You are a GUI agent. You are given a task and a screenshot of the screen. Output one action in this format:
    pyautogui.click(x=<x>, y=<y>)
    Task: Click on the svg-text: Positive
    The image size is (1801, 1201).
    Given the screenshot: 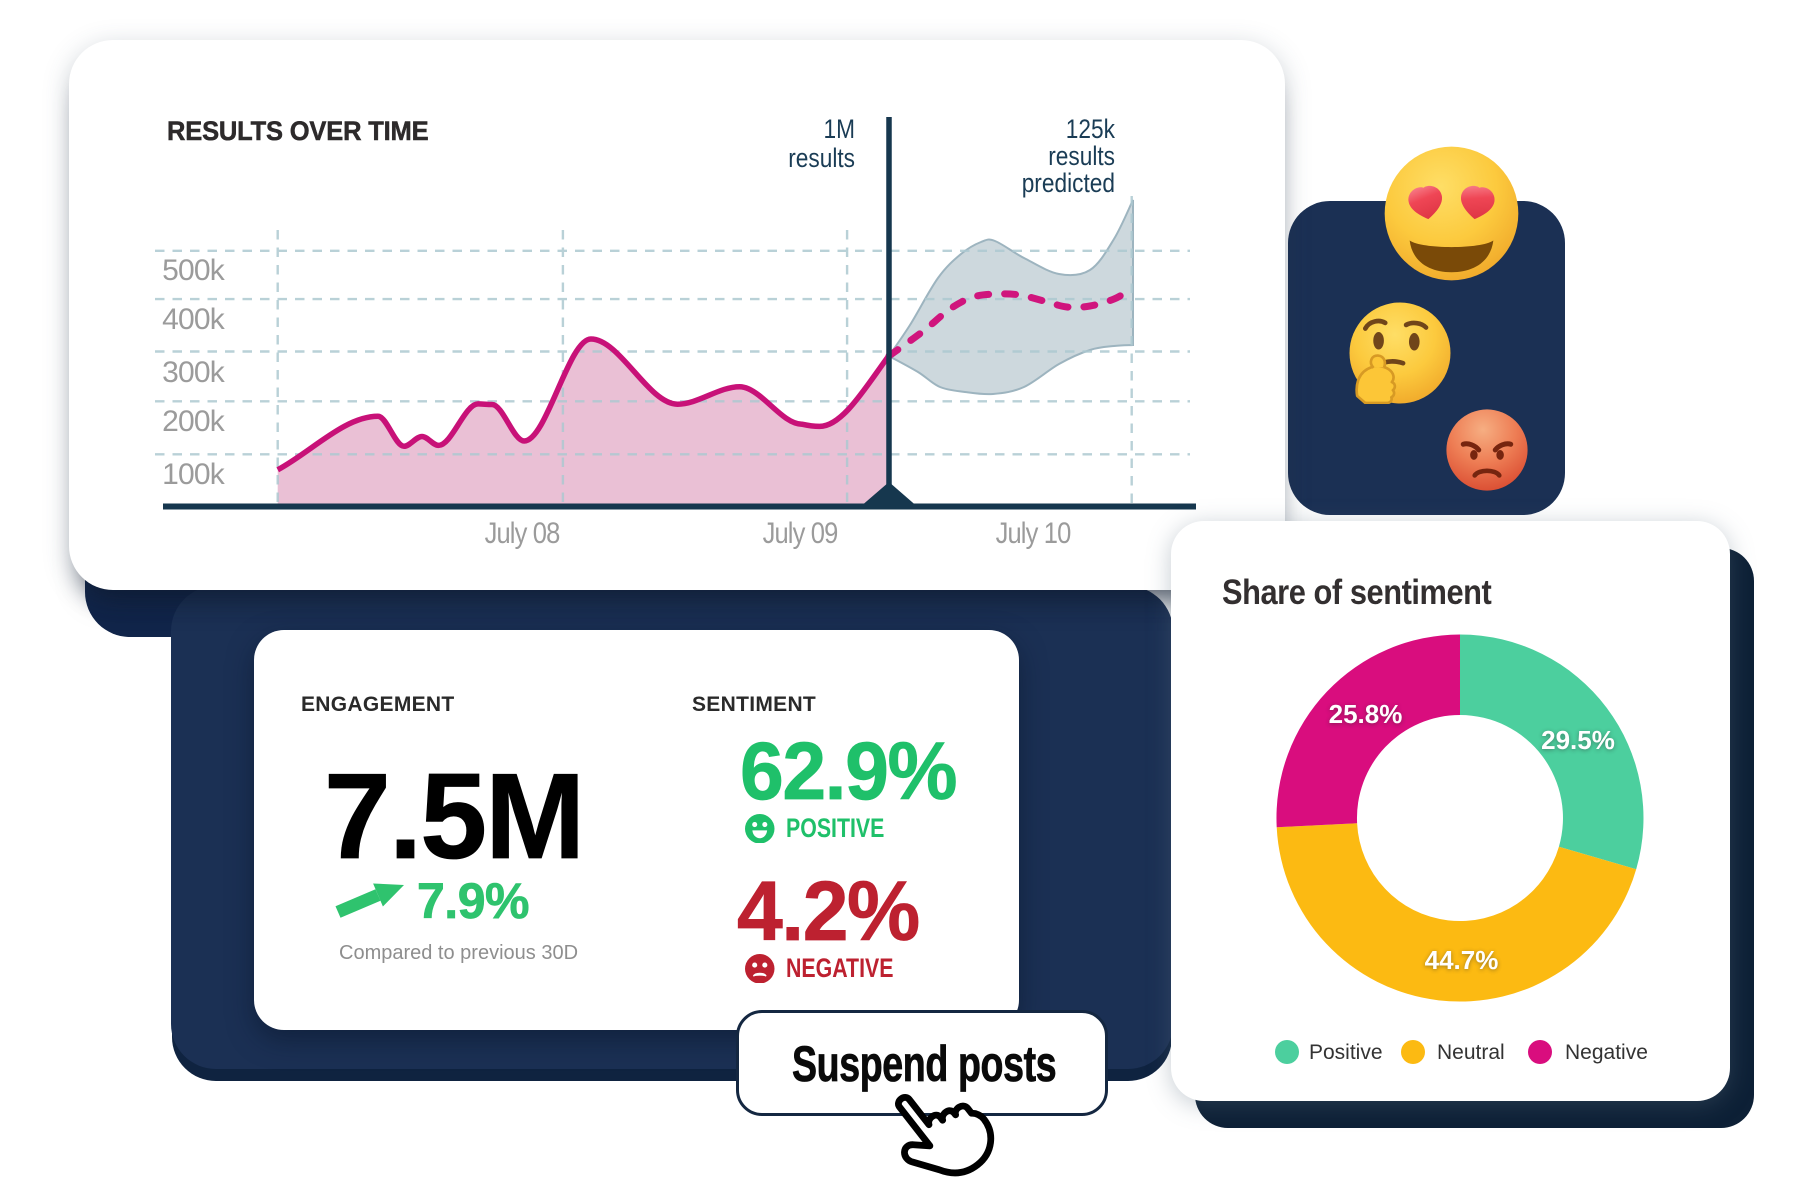 What is the action you would take?
    pyautogui.click(x=1346, y=1052)
    